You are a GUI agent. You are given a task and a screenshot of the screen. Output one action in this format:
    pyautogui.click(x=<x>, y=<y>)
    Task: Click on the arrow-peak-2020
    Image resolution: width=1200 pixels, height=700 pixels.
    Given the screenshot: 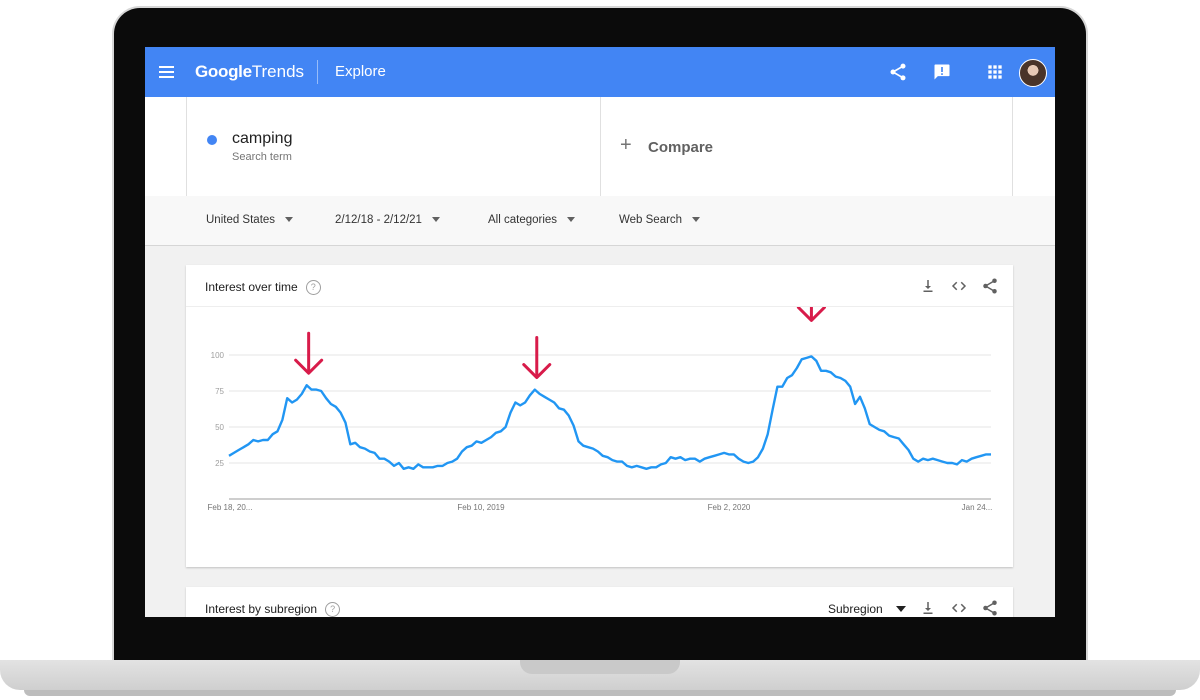 What is the action you would take?
    pyautogui.click(x=811, y=314)
    